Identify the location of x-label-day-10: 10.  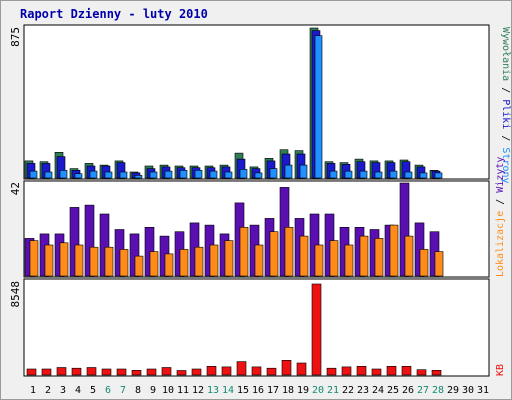
(168, 390).